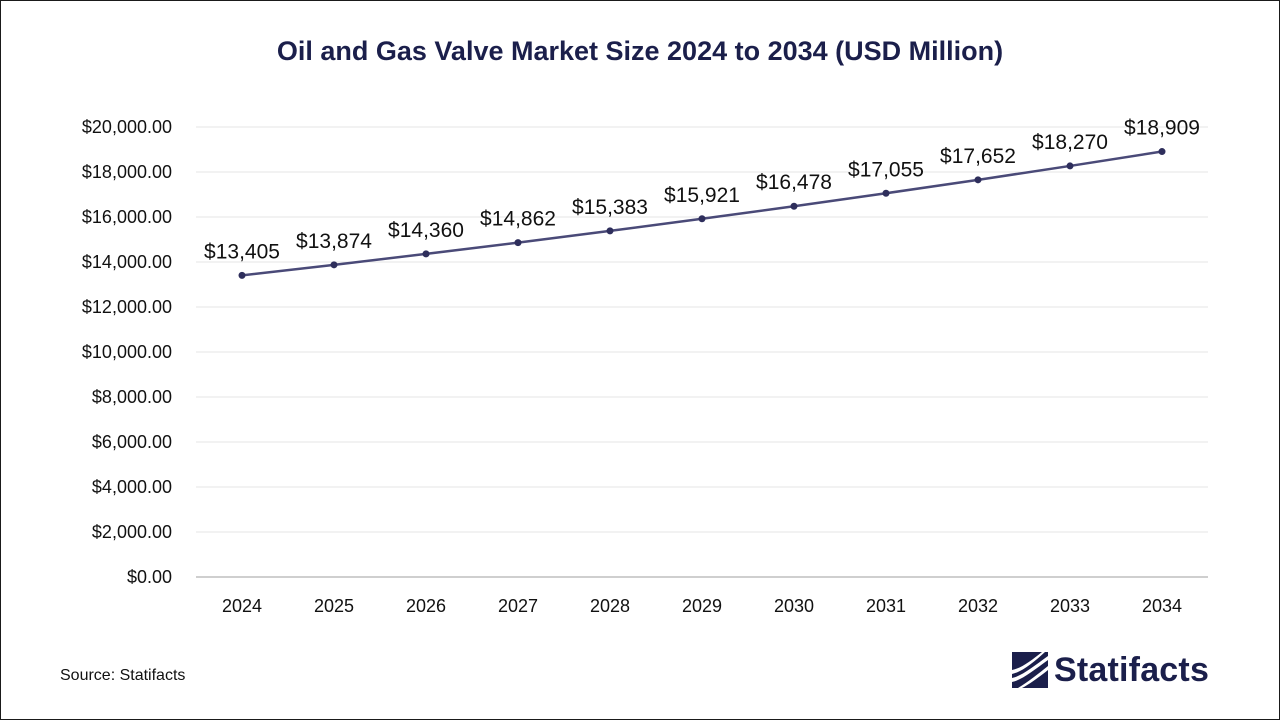 This screenshot has width=1280, height=720. I want to click on data-label: $18,909, so click(1162, 128).